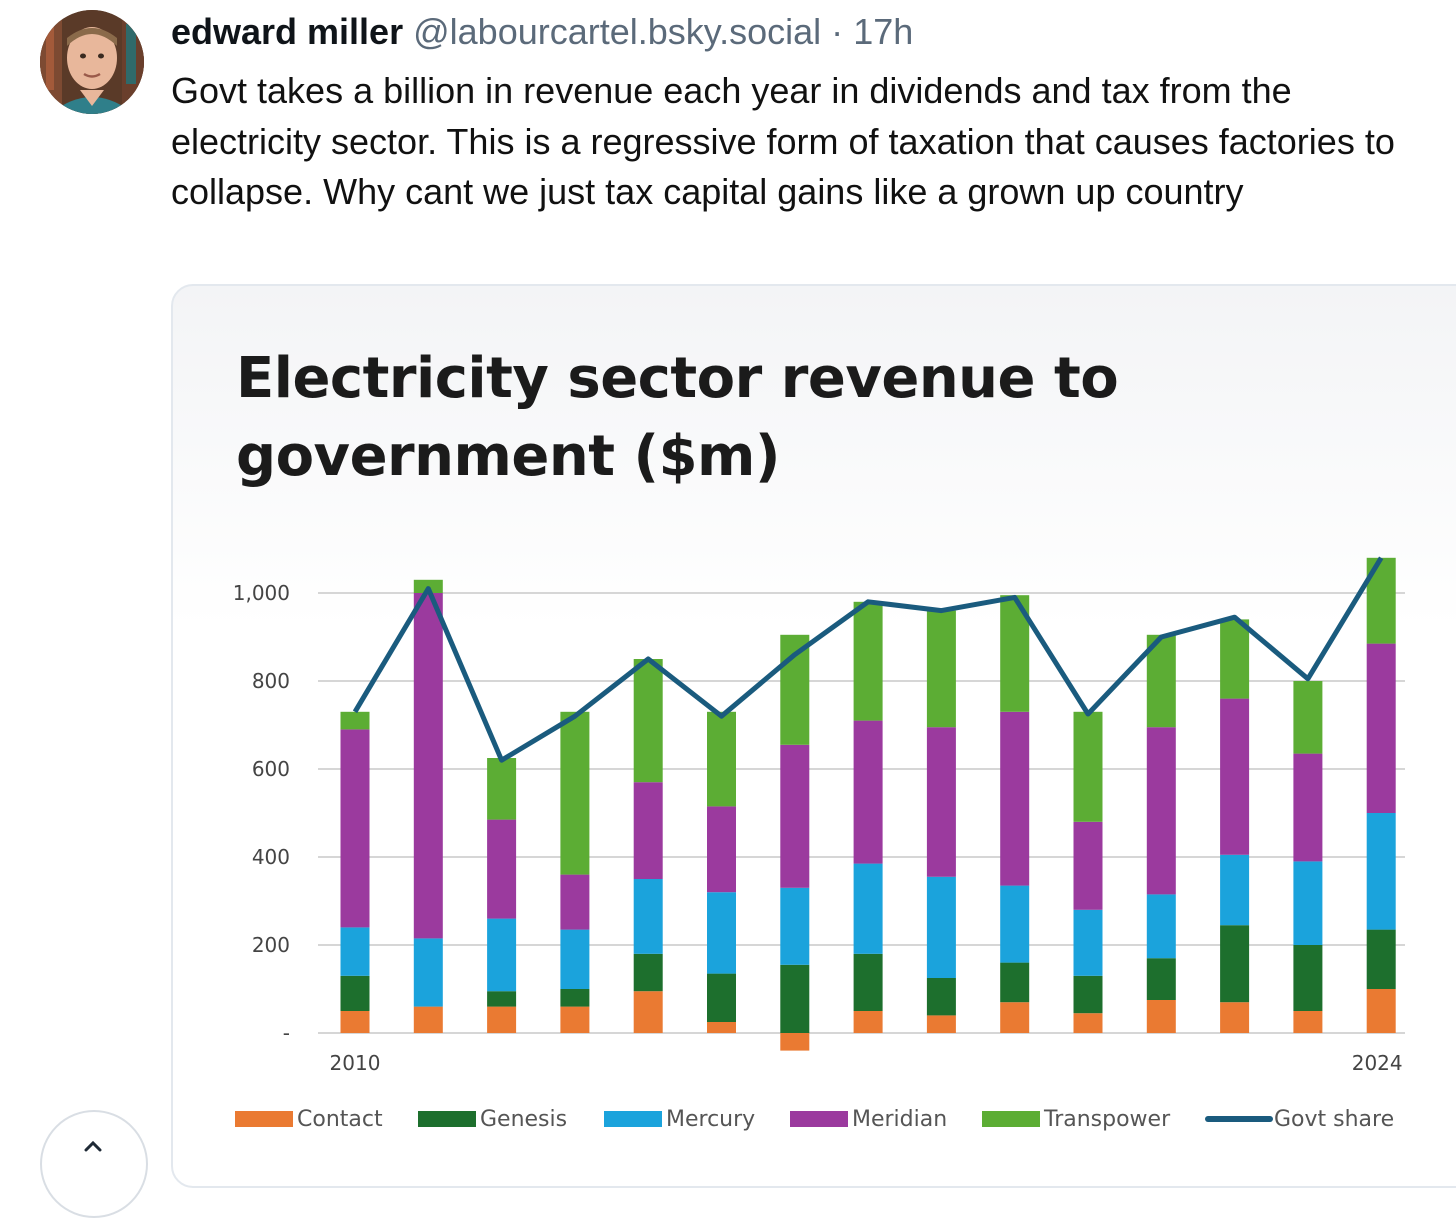 The image size is (1456, 1218). I want to click on y-tick-label: 200, so click(271, 945).